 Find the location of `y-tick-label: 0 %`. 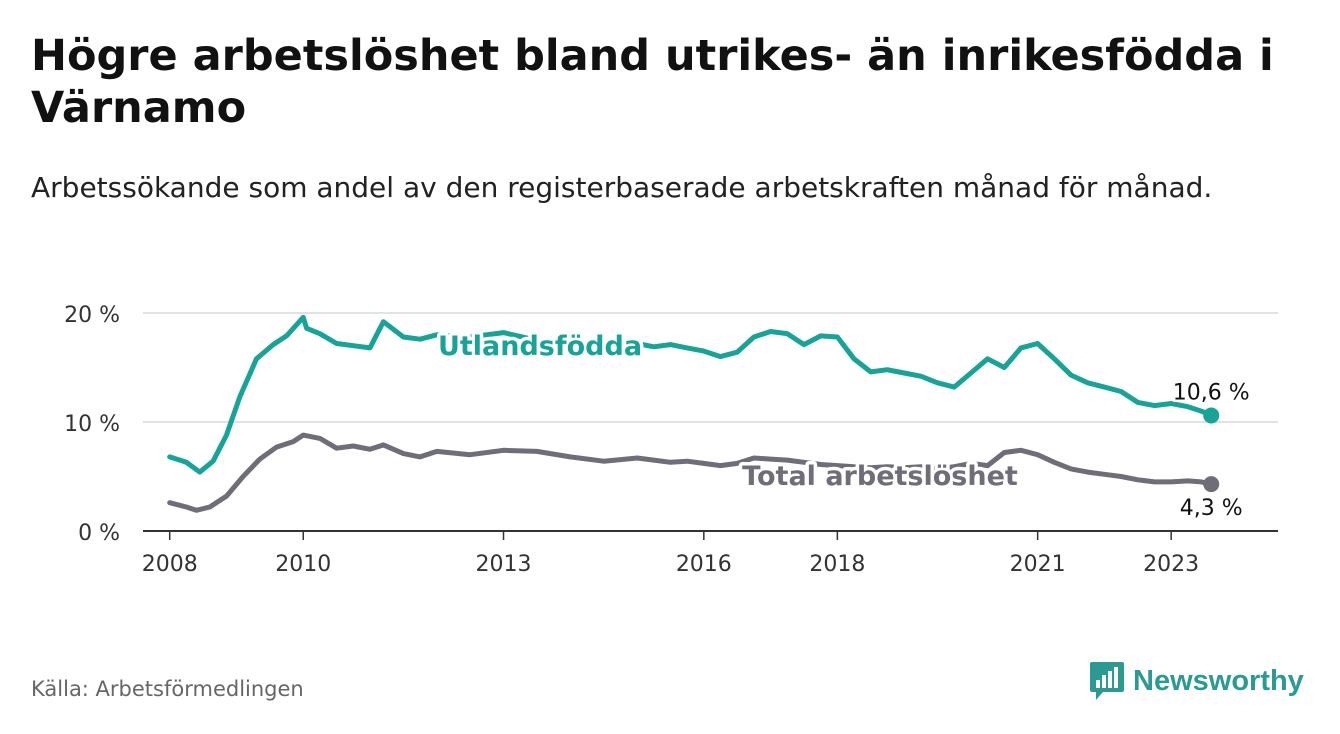

y-tick-label: 0 % is located at coordinates (99, 533).